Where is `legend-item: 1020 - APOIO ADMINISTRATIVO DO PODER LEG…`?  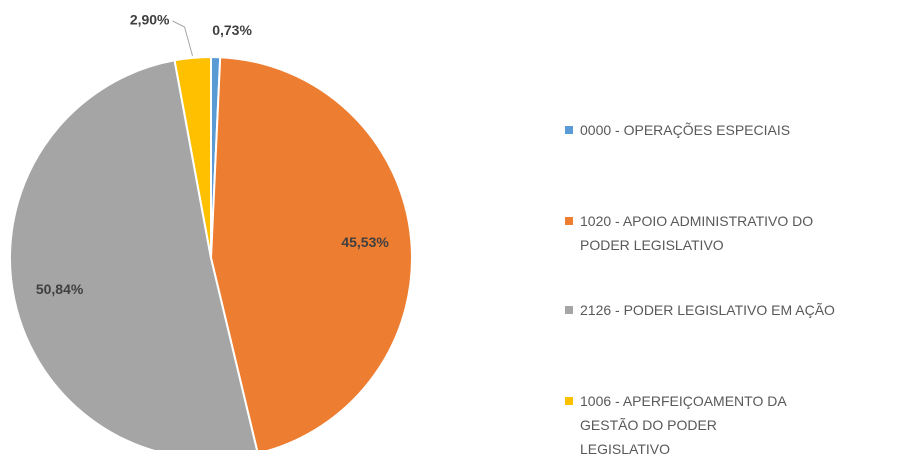 legend-item: 1020 - APOIO ADMINISTRATIVO DO PODER LEG… is located at coordinates (707, 233).